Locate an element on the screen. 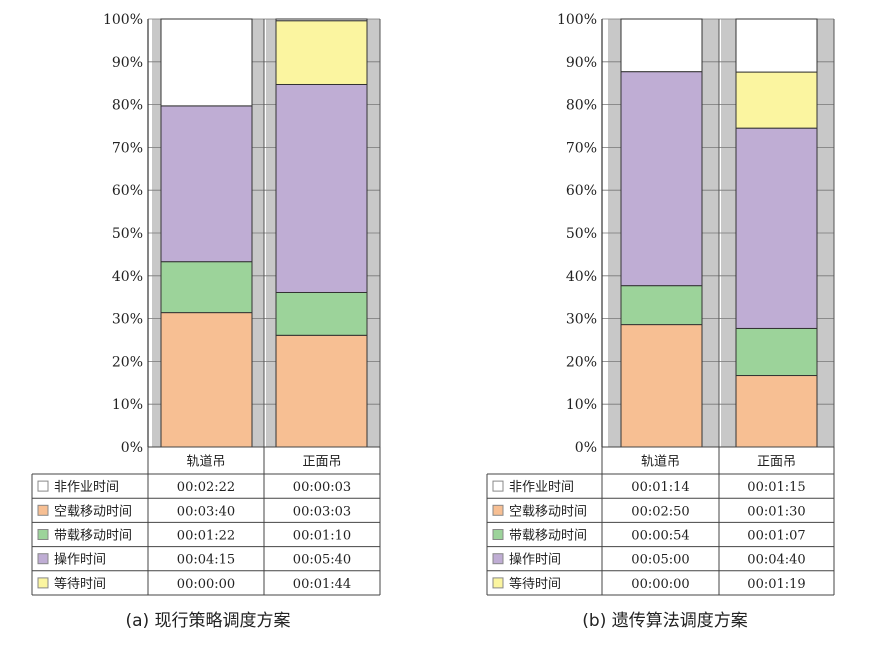 This screenshot has height=645, width=895. table-cell: 00:01:14 is located at coordinates (660, 487).